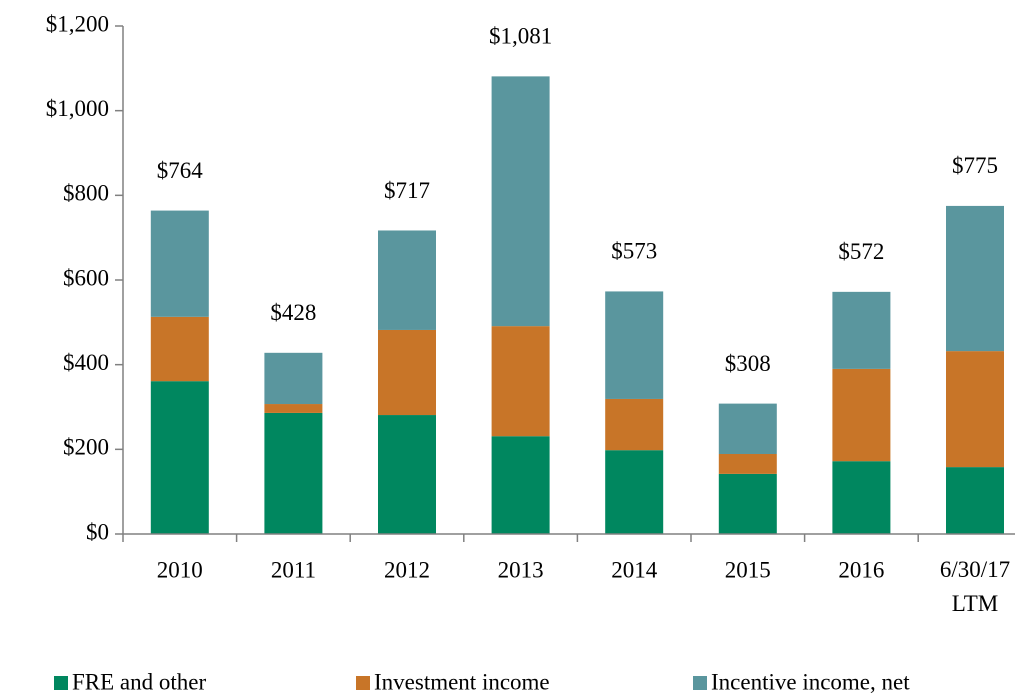 The height and width of the screenshot is (694, 1019). I want to click on y-tick-label: $0, so click(97, 531).